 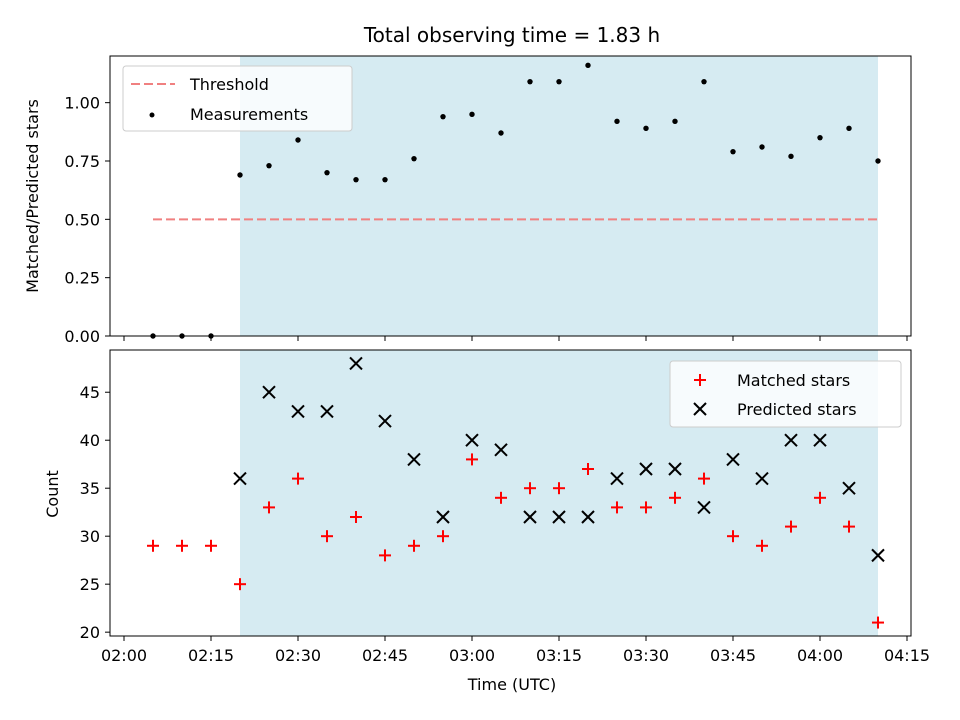 I want to click on x-tick-label: 02:45, so click(x=385, y=655).